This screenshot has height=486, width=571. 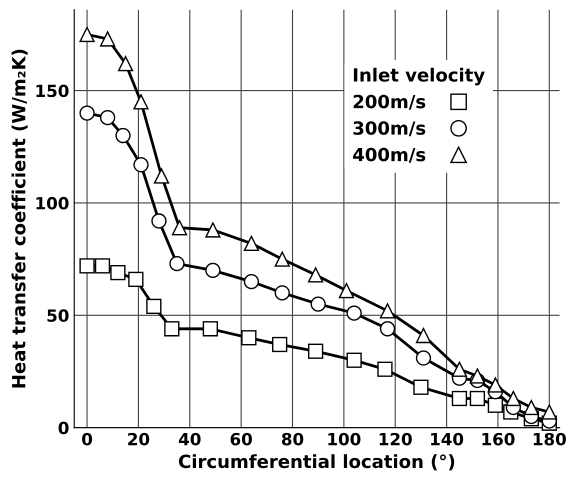 I want to click on y-tick-label: 50, so click(x=58, y=315).